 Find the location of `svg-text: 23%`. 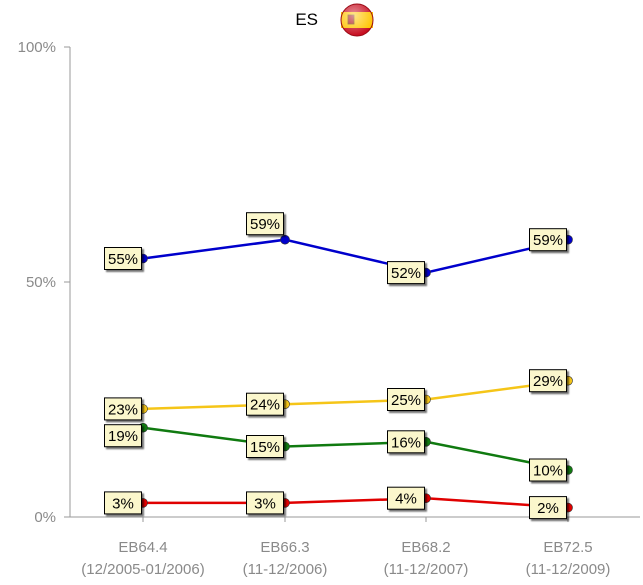

svg-text: 23% is located at coordinates (123, 409).